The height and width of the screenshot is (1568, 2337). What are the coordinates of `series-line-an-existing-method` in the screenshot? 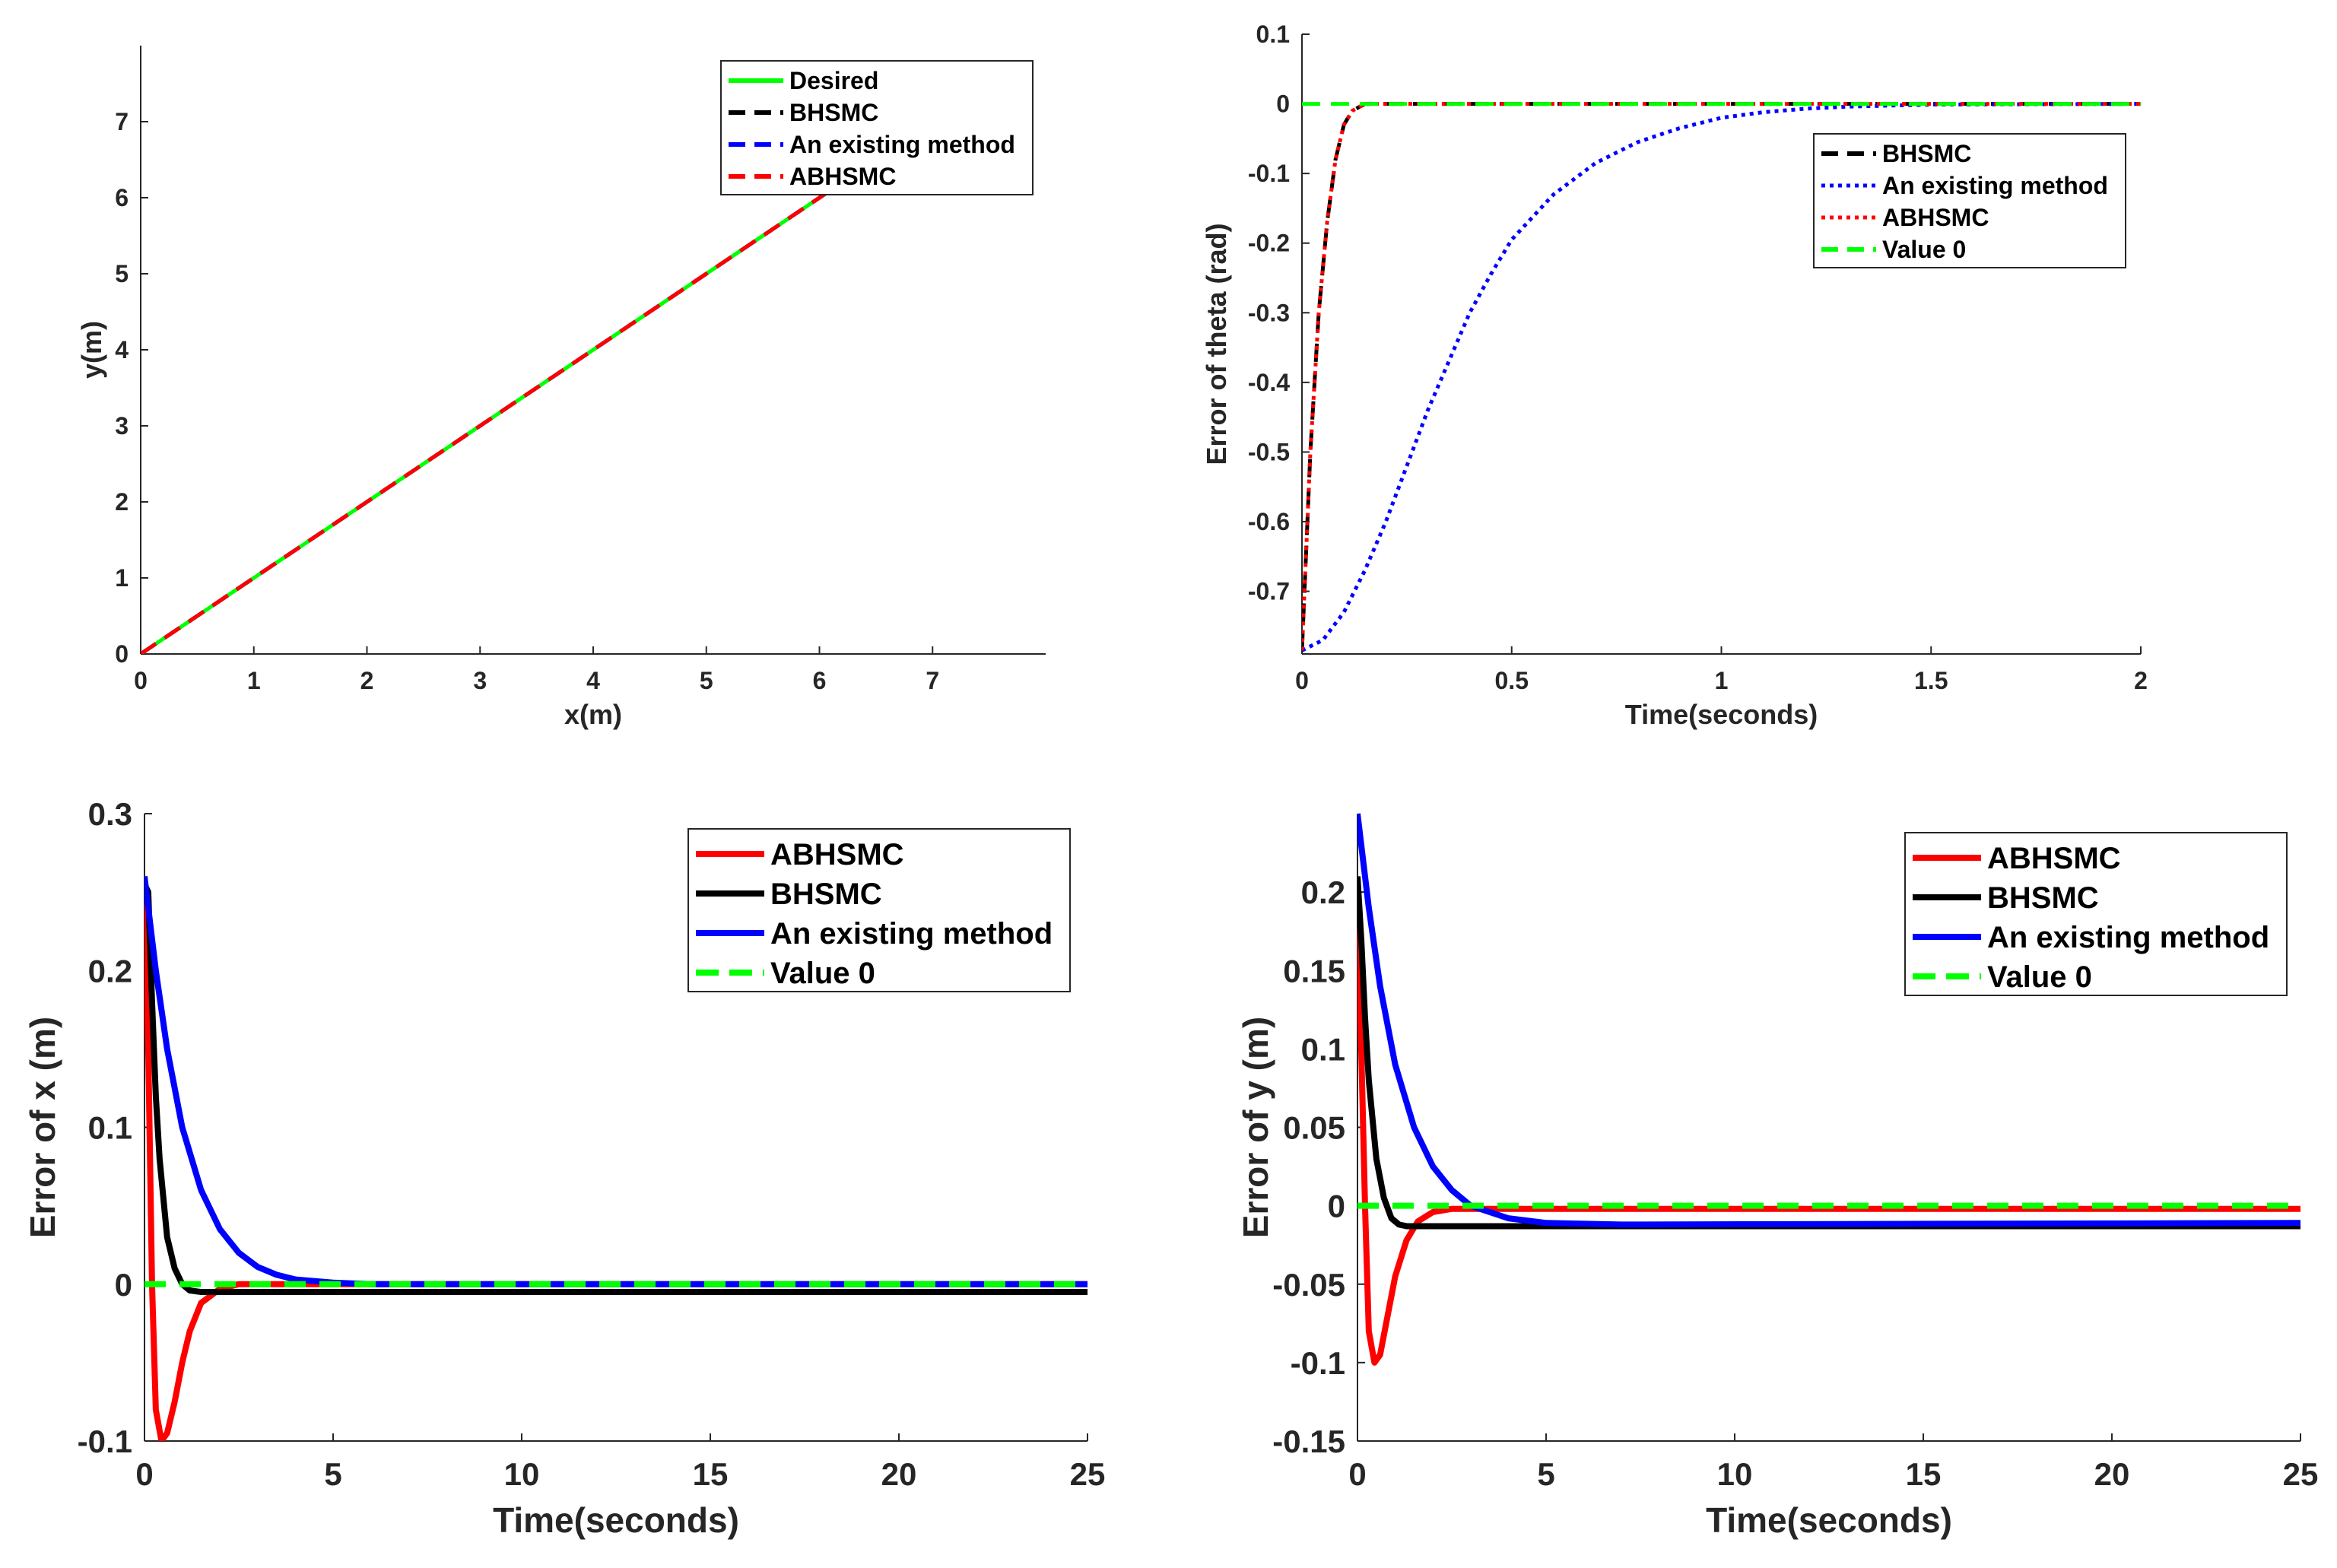 It's located at (1828, 1020).